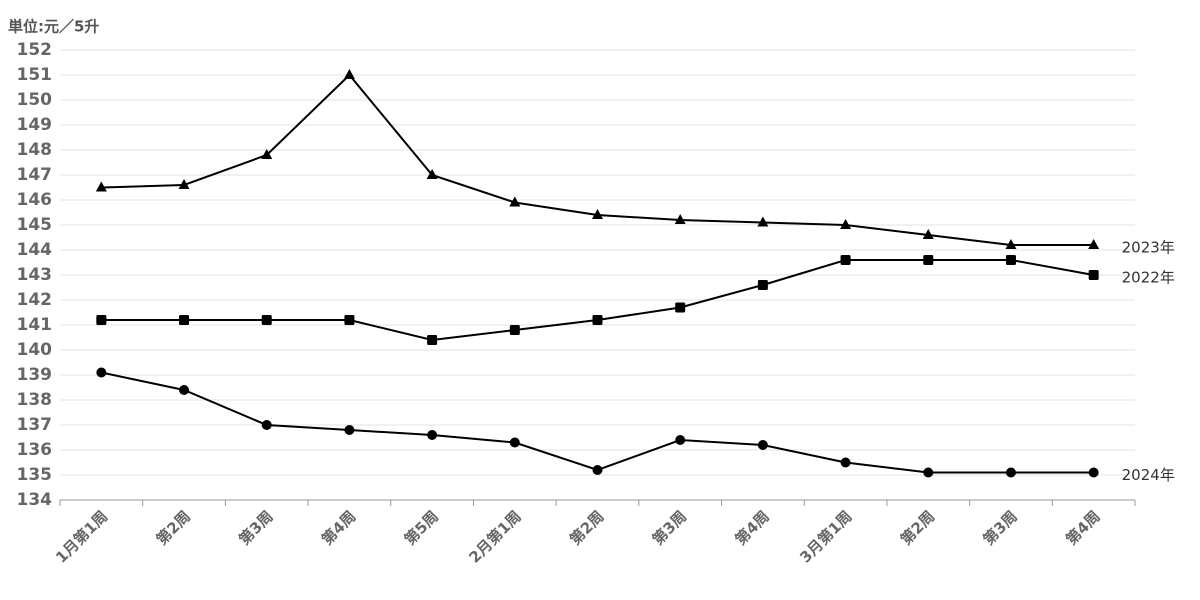 The width and height of the screenshot is (1200, 600). I want to click on y-tick-label: 150, so click(35, 100).